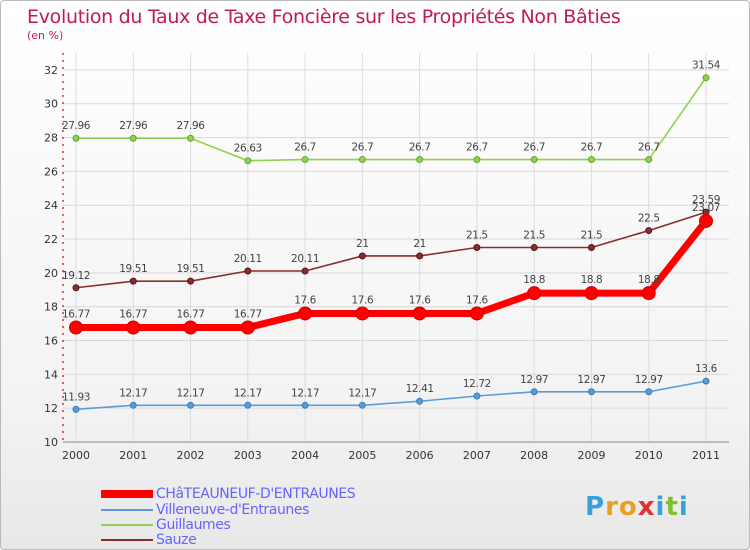  What do you see at coordinates (51, 205) in the screenshot?
I see `y-tick-label: 24` at bounding box center [51, 205].